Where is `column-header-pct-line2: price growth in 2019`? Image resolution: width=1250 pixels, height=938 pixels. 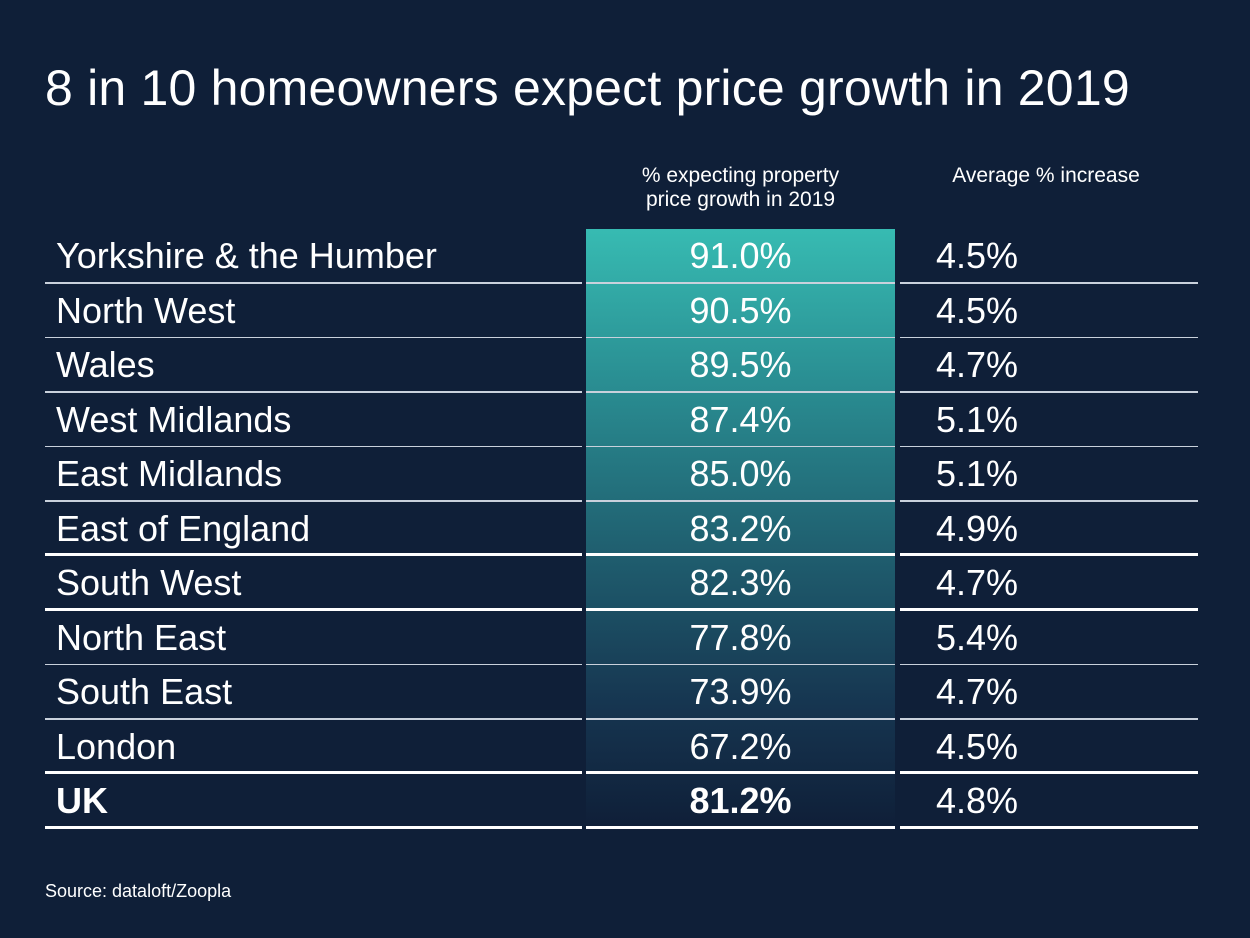
column-header-pct-line2: price growth in 2019 is located at coordinates (740, 199).